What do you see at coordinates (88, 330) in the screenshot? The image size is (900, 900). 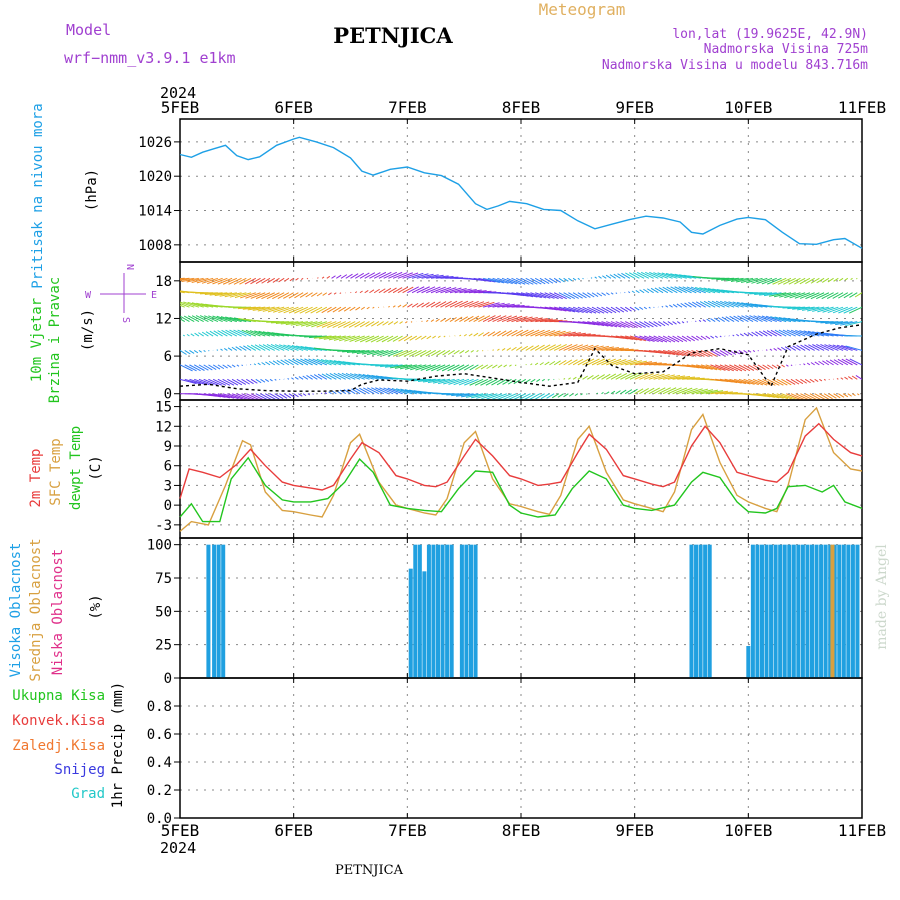 I see `wind-unit: (m/s)` at bounding box center [88, 330].